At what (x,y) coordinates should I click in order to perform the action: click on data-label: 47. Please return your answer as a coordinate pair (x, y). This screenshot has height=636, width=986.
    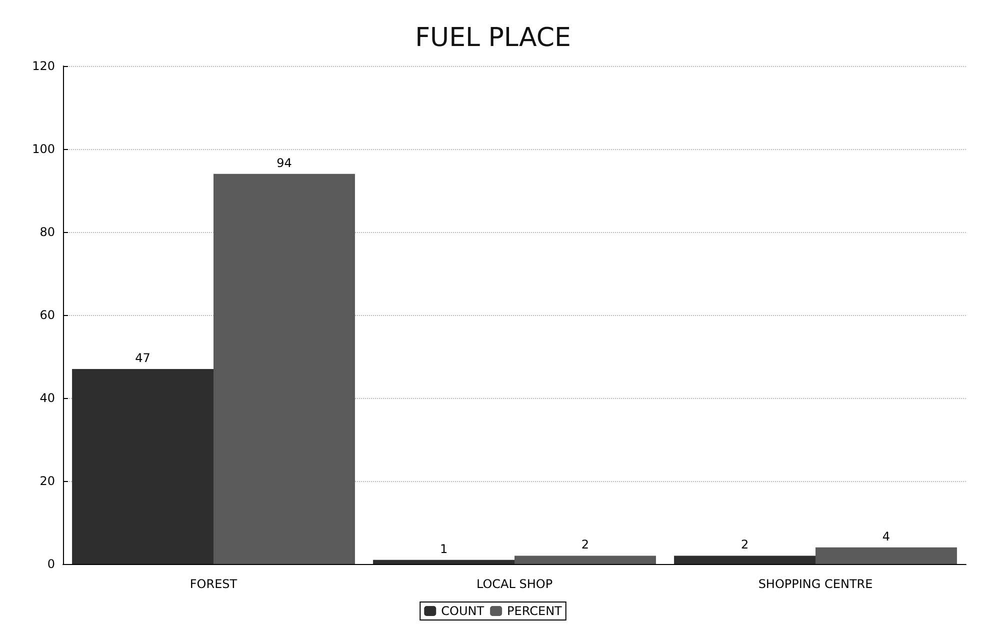
    Looking at the image, I should click on (142, 357).